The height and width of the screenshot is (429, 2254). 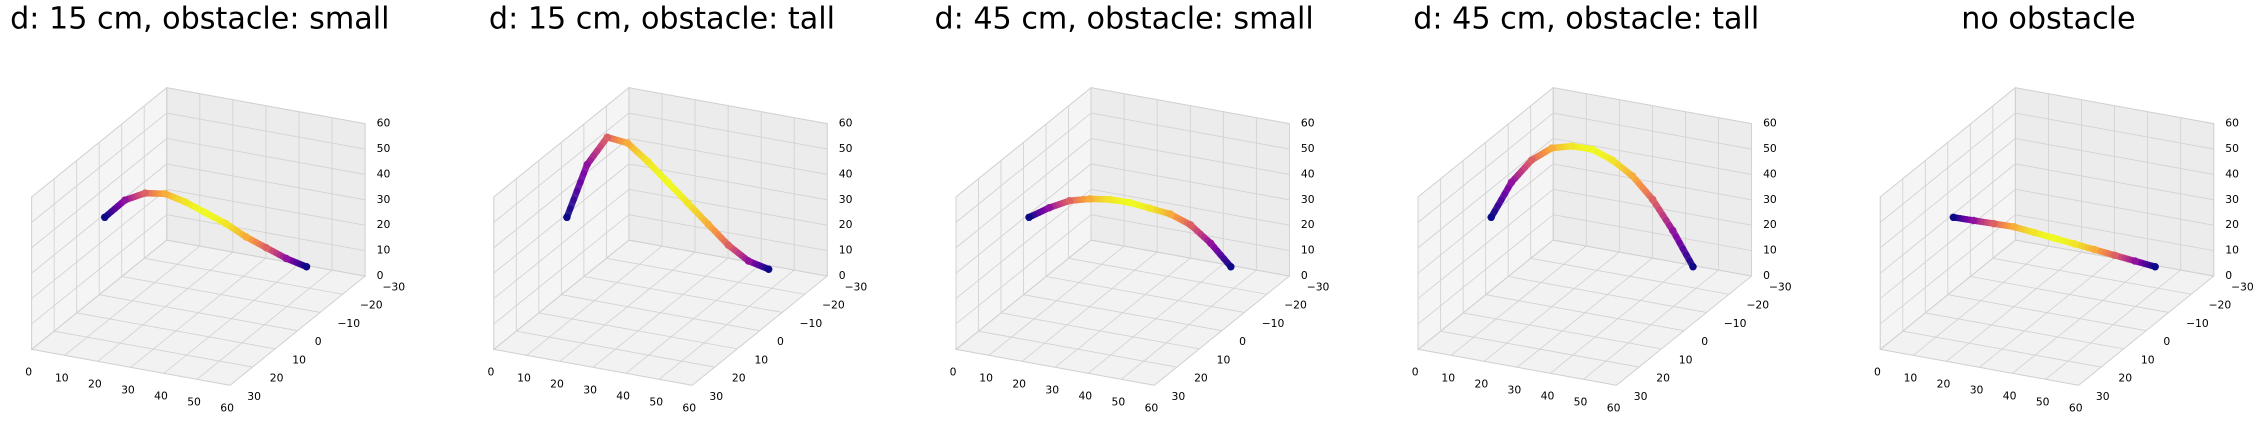 What do you see at coordinates (2048, 19) in the screenshot?
I see `subplot-title: no obstacle` at bounding box center [2048, 19].